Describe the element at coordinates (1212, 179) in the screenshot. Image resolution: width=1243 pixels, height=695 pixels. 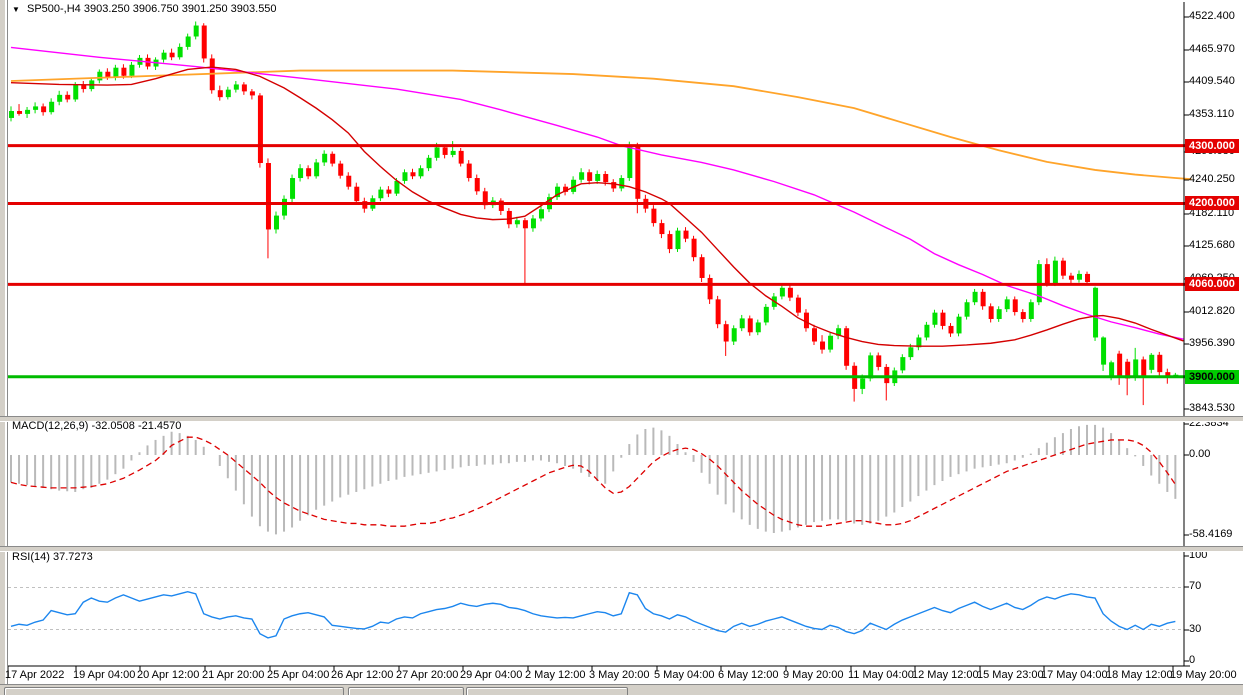
I see `price-axis-label: 4240.250` at that location.